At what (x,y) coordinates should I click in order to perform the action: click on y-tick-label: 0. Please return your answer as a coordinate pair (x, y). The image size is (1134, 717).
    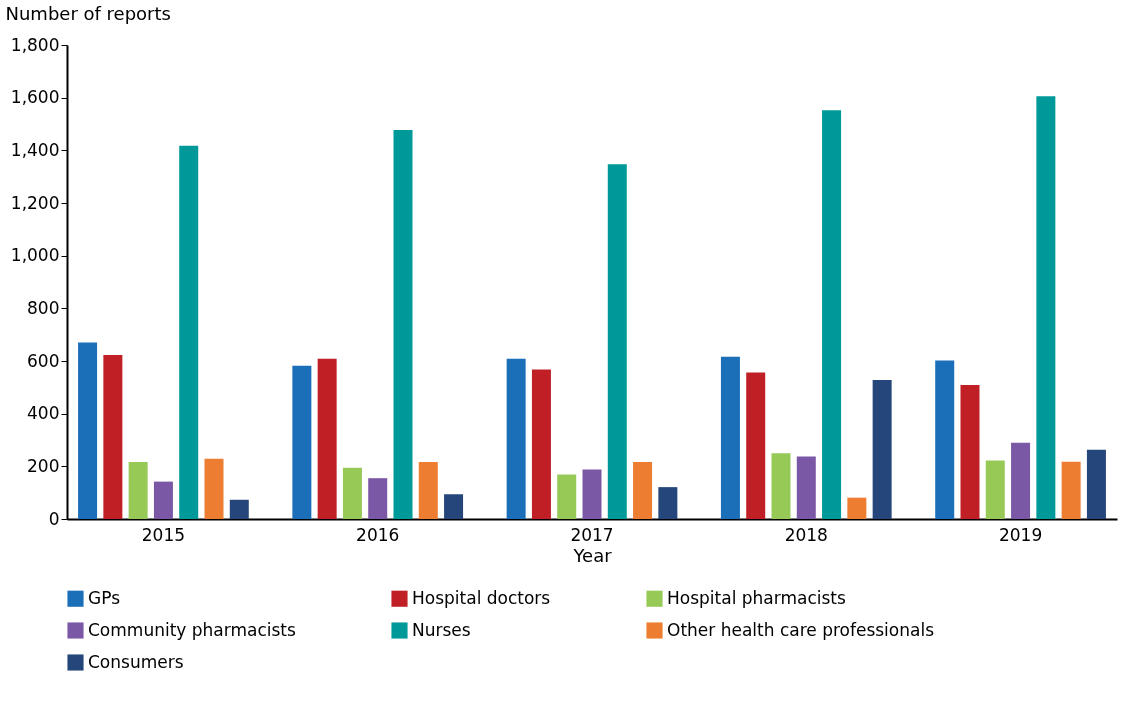
    Looking at the image, I should click on (54, 518).